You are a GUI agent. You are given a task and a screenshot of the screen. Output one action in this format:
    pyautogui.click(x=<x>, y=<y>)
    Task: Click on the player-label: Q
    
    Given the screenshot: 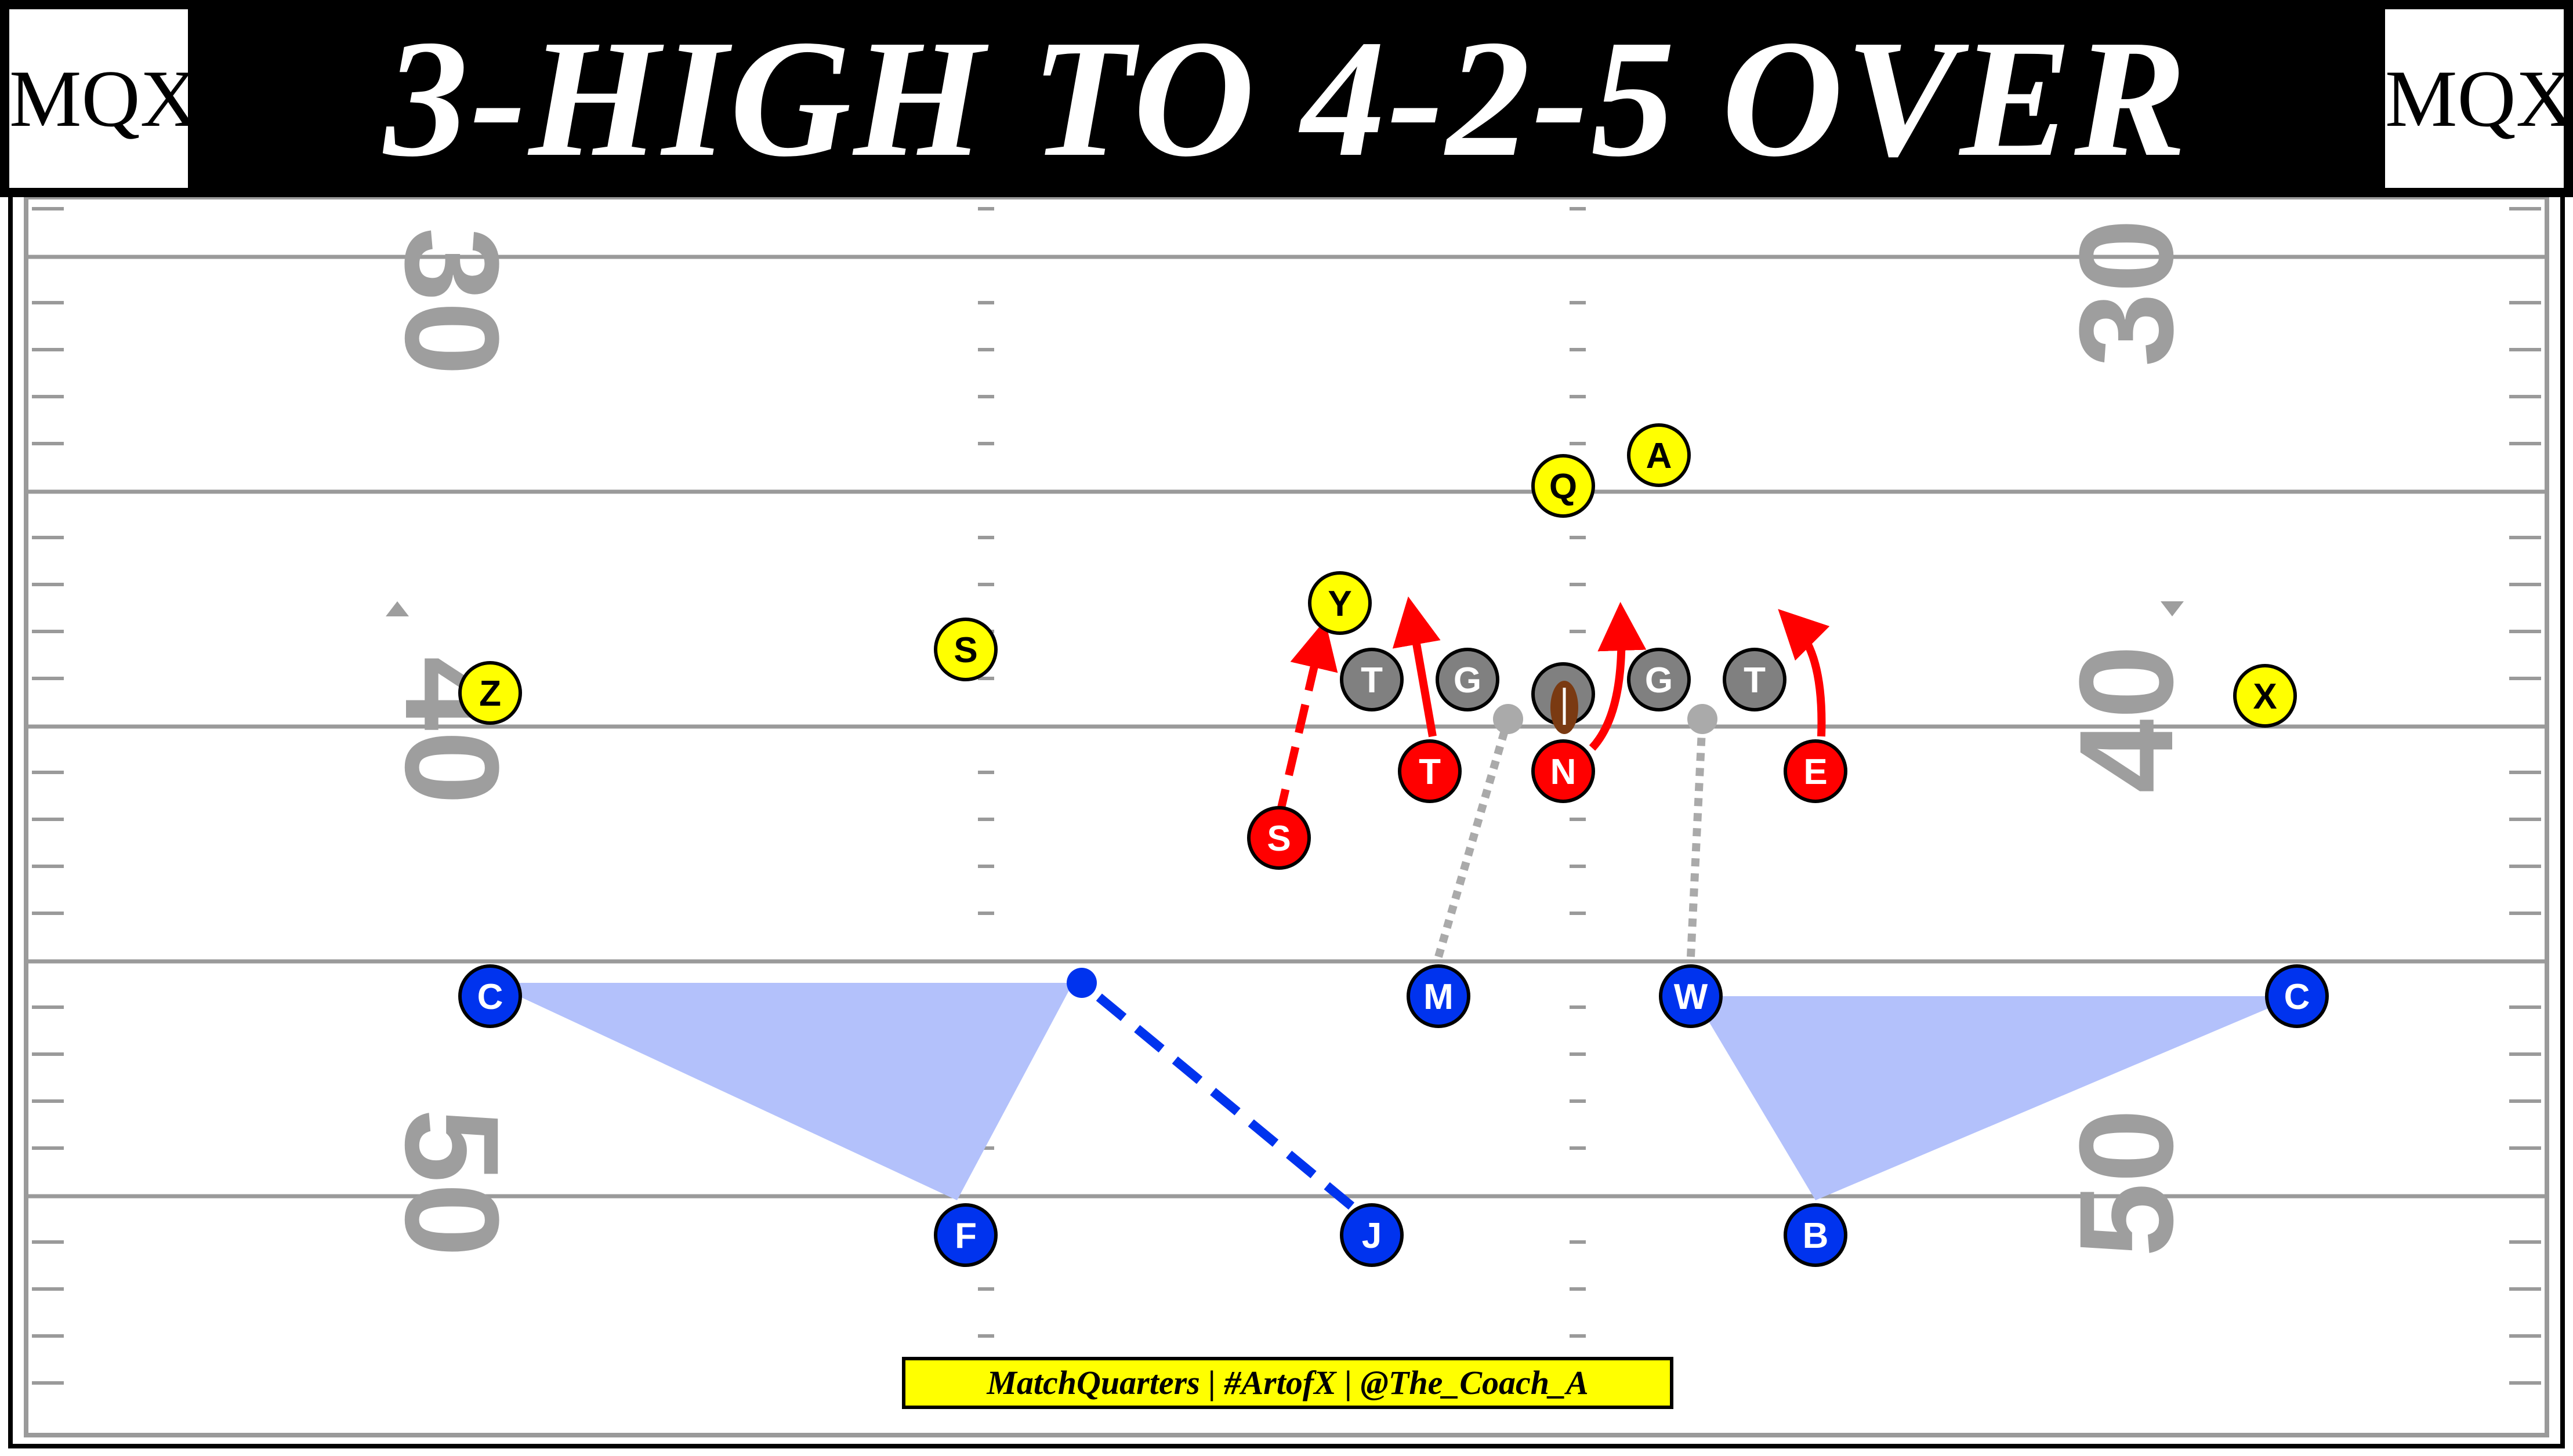 What is the action you would take?
    pyautogui.click(x=1563, y=487)
    